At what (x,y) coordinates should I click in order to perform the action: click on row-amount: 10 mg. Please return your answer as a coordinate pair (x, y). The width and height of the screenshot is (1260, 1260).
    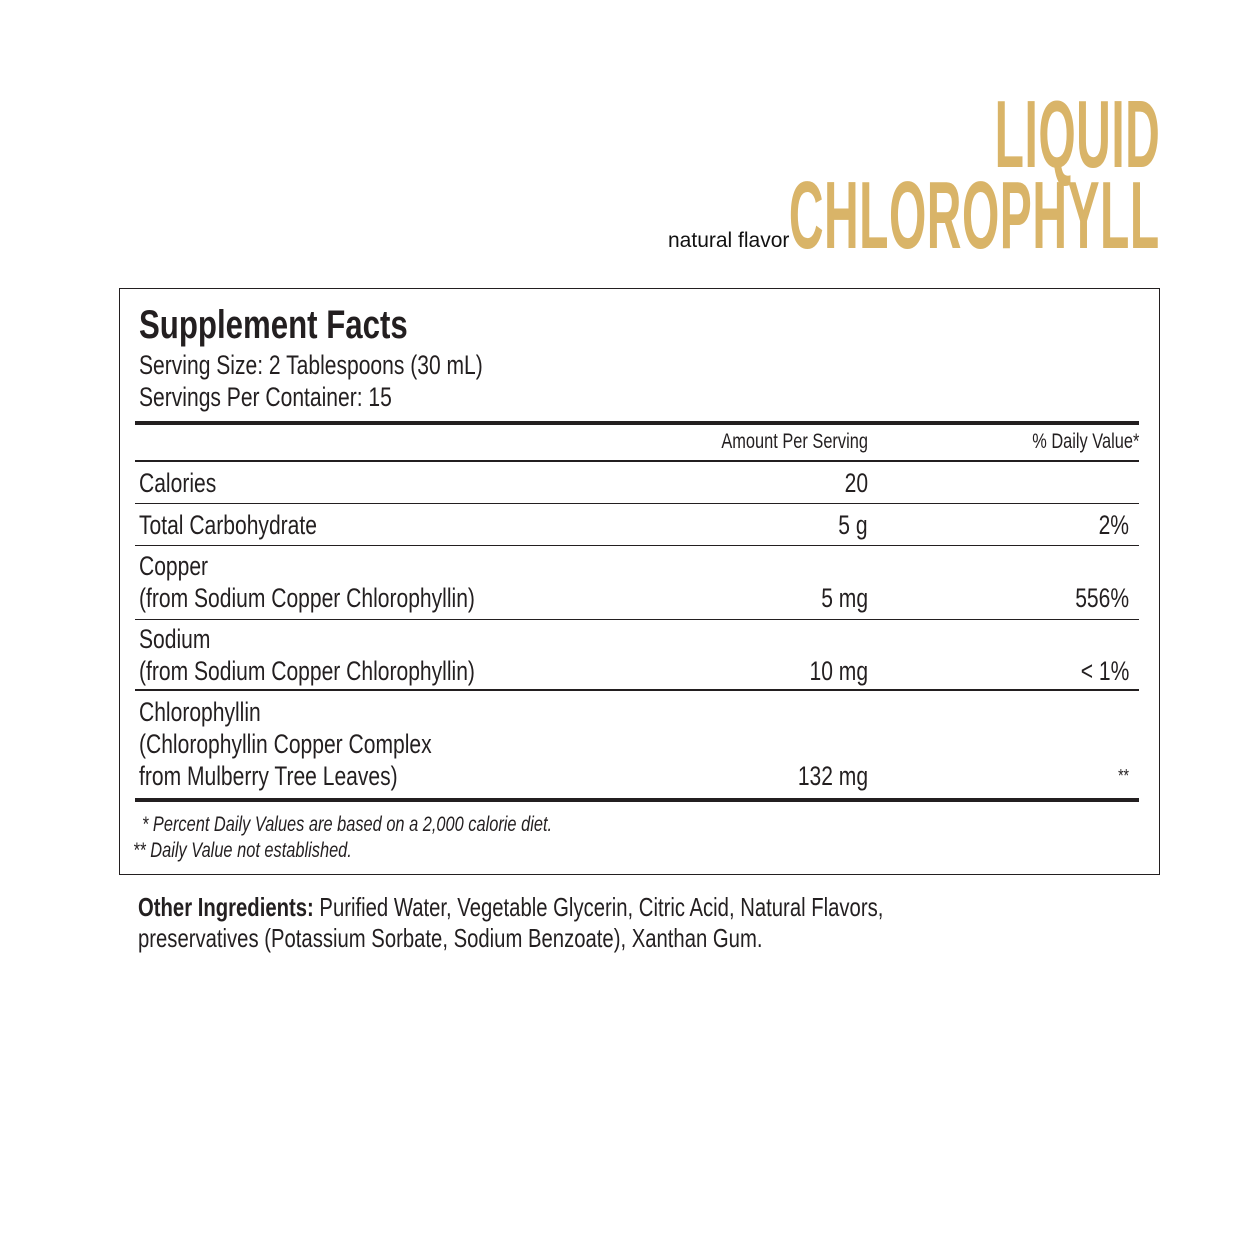
    Looking at the image, I should click on (838, 671).